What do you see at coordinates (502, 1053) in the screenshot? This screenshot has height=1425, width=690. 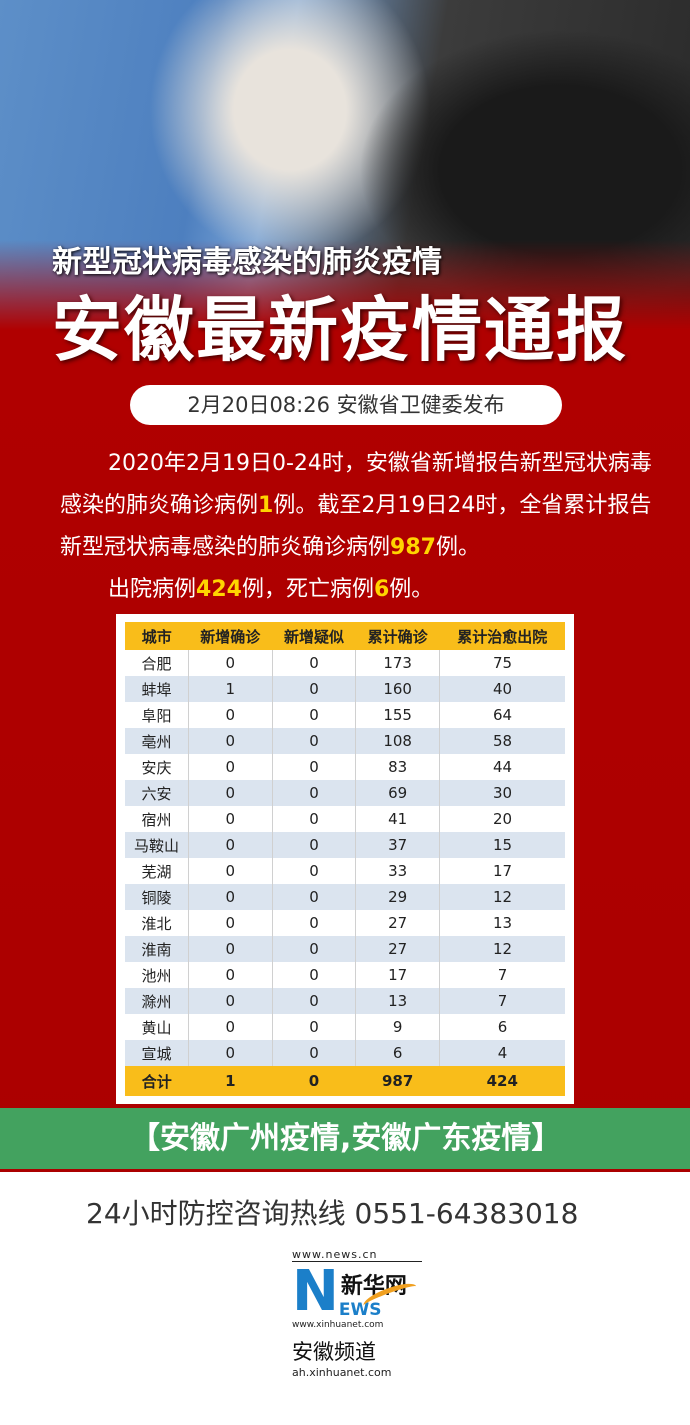 I see `table-cell: 4` at bounding box center [502, 1053].